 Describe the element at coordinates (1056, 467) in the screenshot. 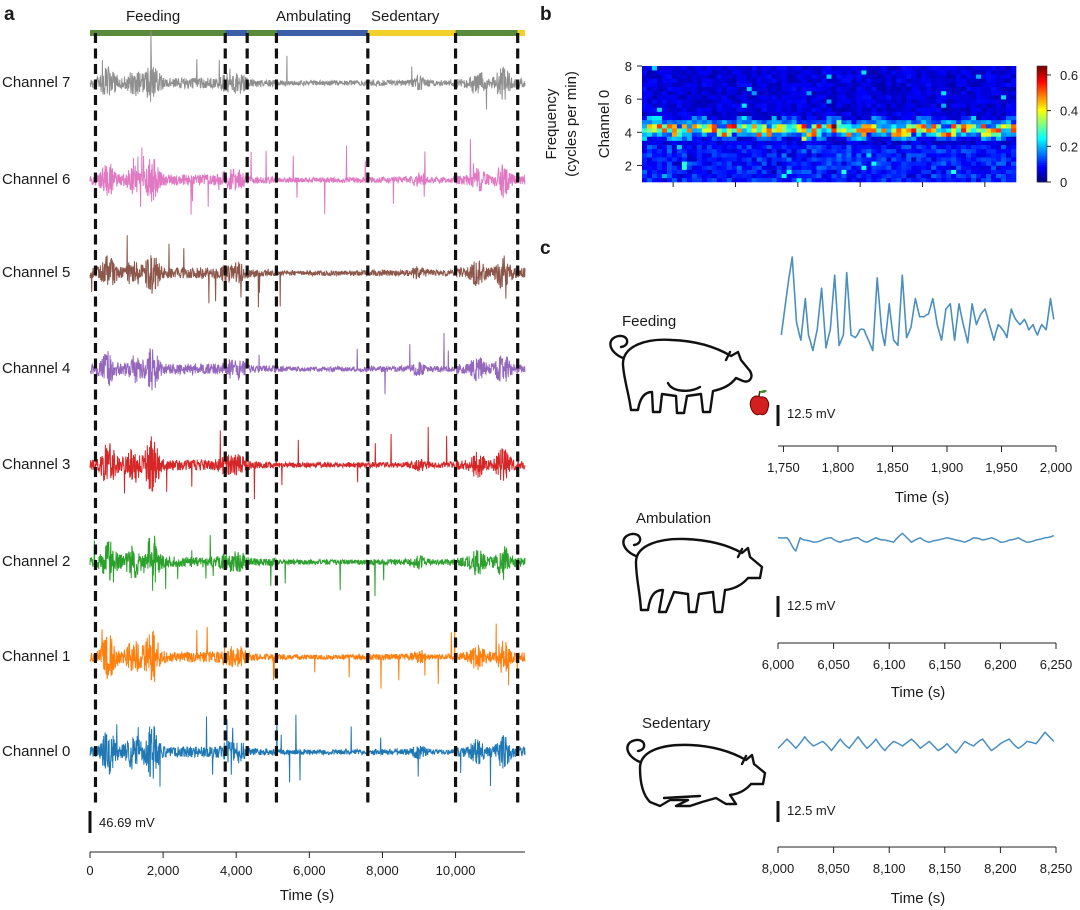

I see `x-tick-label-0-5: 2,000` at that location.